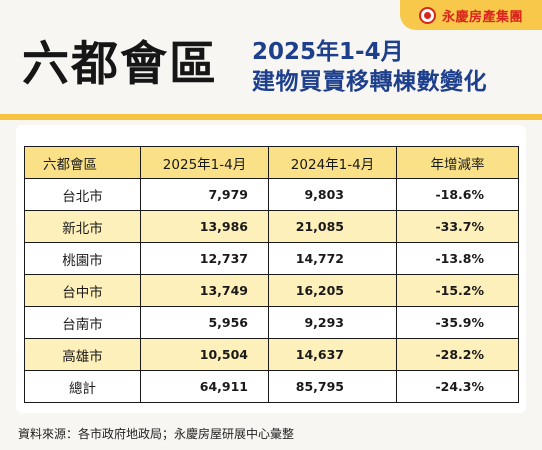 The height and width of the screenshot is (450, 542). I want to click on value-2025-cell: 7,979, so click(204, 194).